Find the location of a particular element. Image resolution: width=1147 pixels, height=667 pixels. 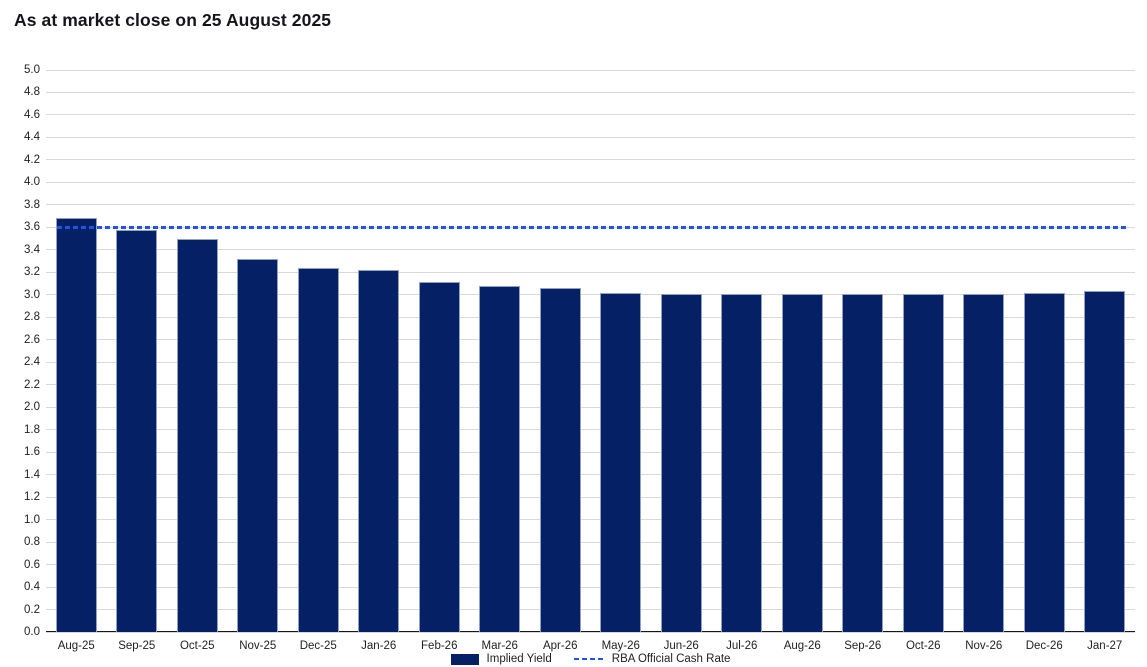

y-tick-label: 2.0 is located at coordinates (32, 407).